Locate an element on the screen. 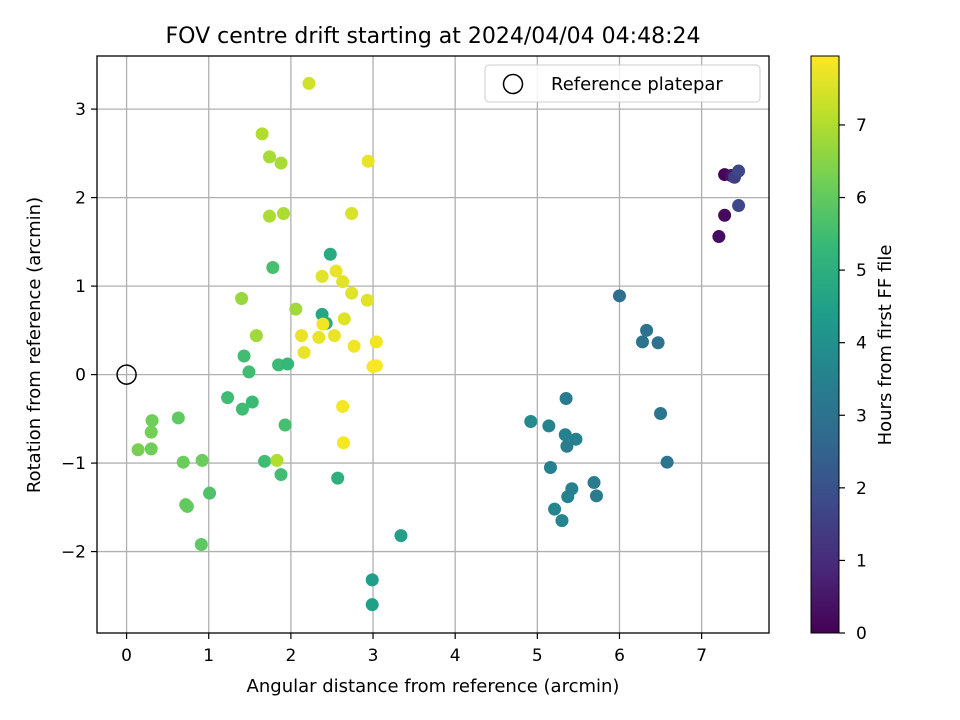 This screenshot has width=960, height=720. y-axis-ticks: −2 −1 0 1 2 3 is located at coordinates (79, 331).